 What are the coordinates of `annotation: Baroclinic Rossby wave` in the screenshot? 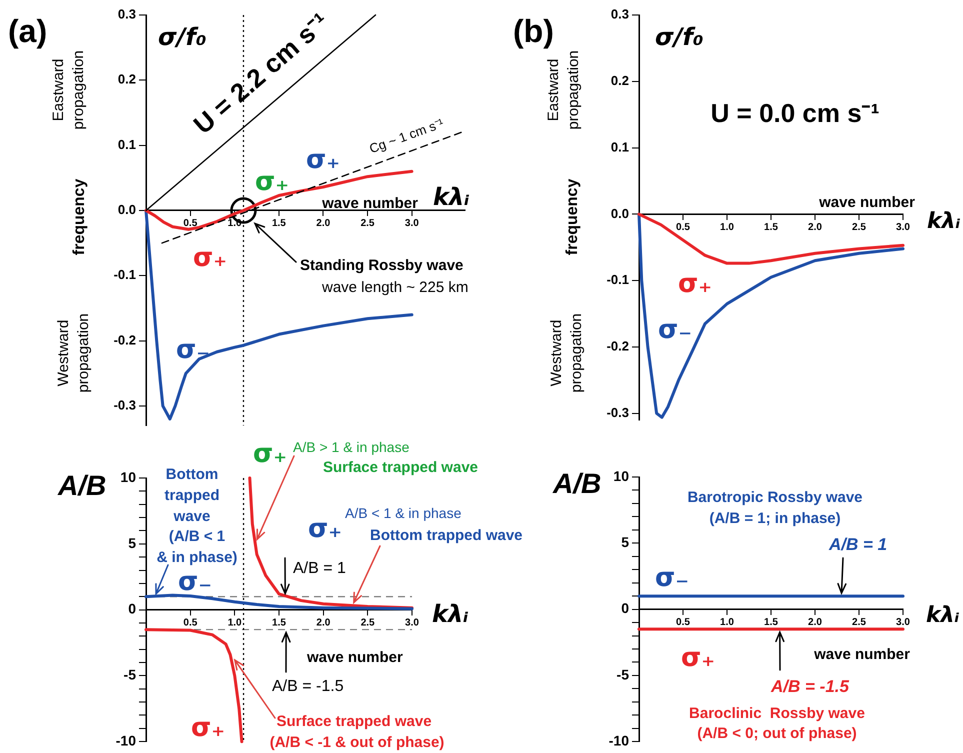 It's located at (777, 713).